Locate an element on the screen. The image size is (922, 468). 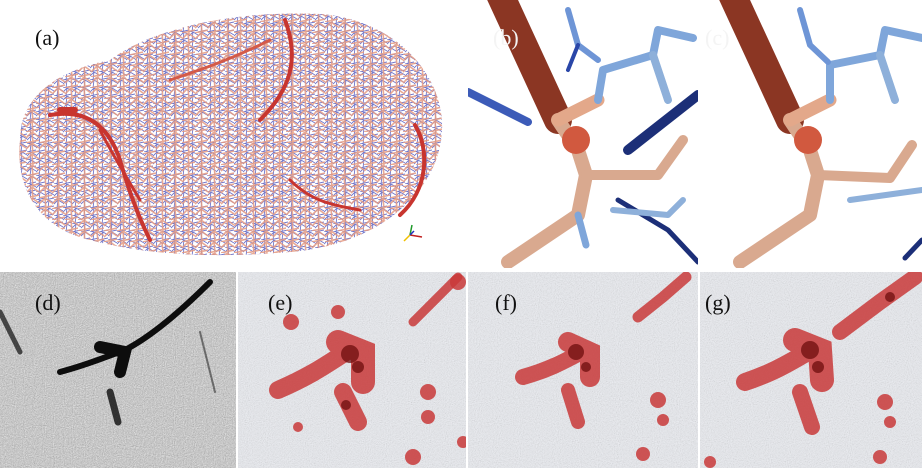
panel-label-b: (b) is located at coordinates (506, 37).